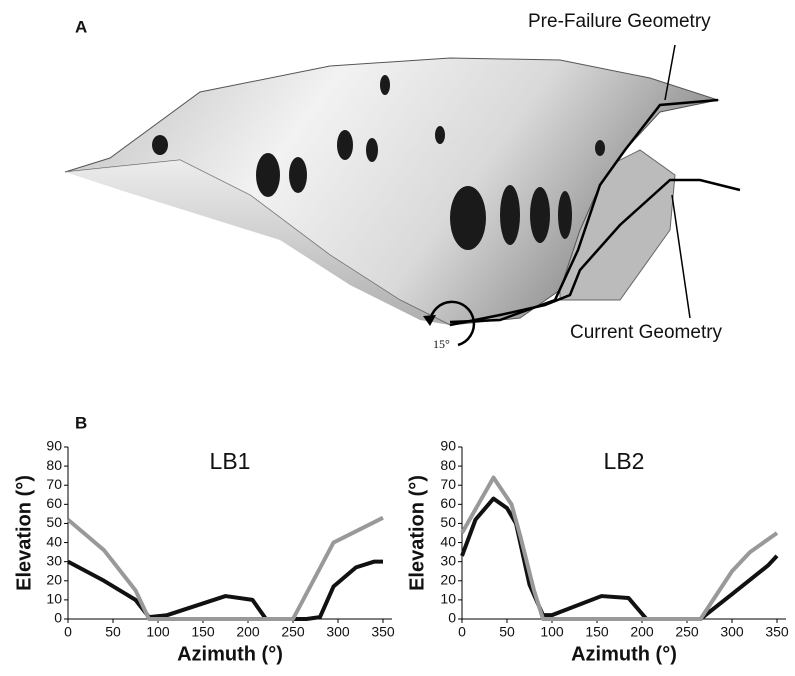  Describe the element at coordinates (81, 26) in the screenshot. I see `panel-label: A` at that location.